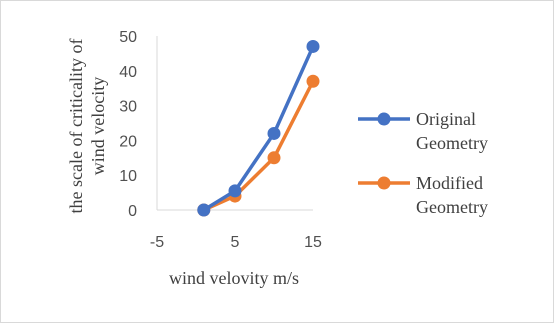 This screenshot has height=329, width=555. I want to click on x-tick-label: 5, so click(235, 242).